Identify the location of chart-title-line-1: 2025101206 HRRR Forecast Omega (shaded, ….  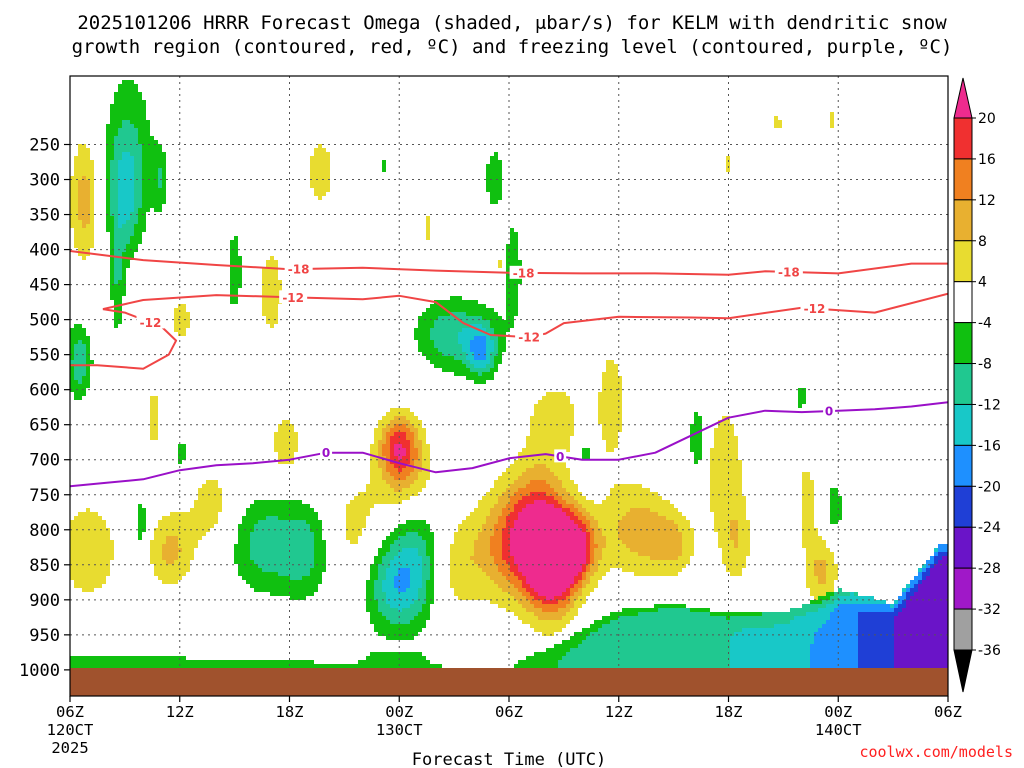
(512, 23).